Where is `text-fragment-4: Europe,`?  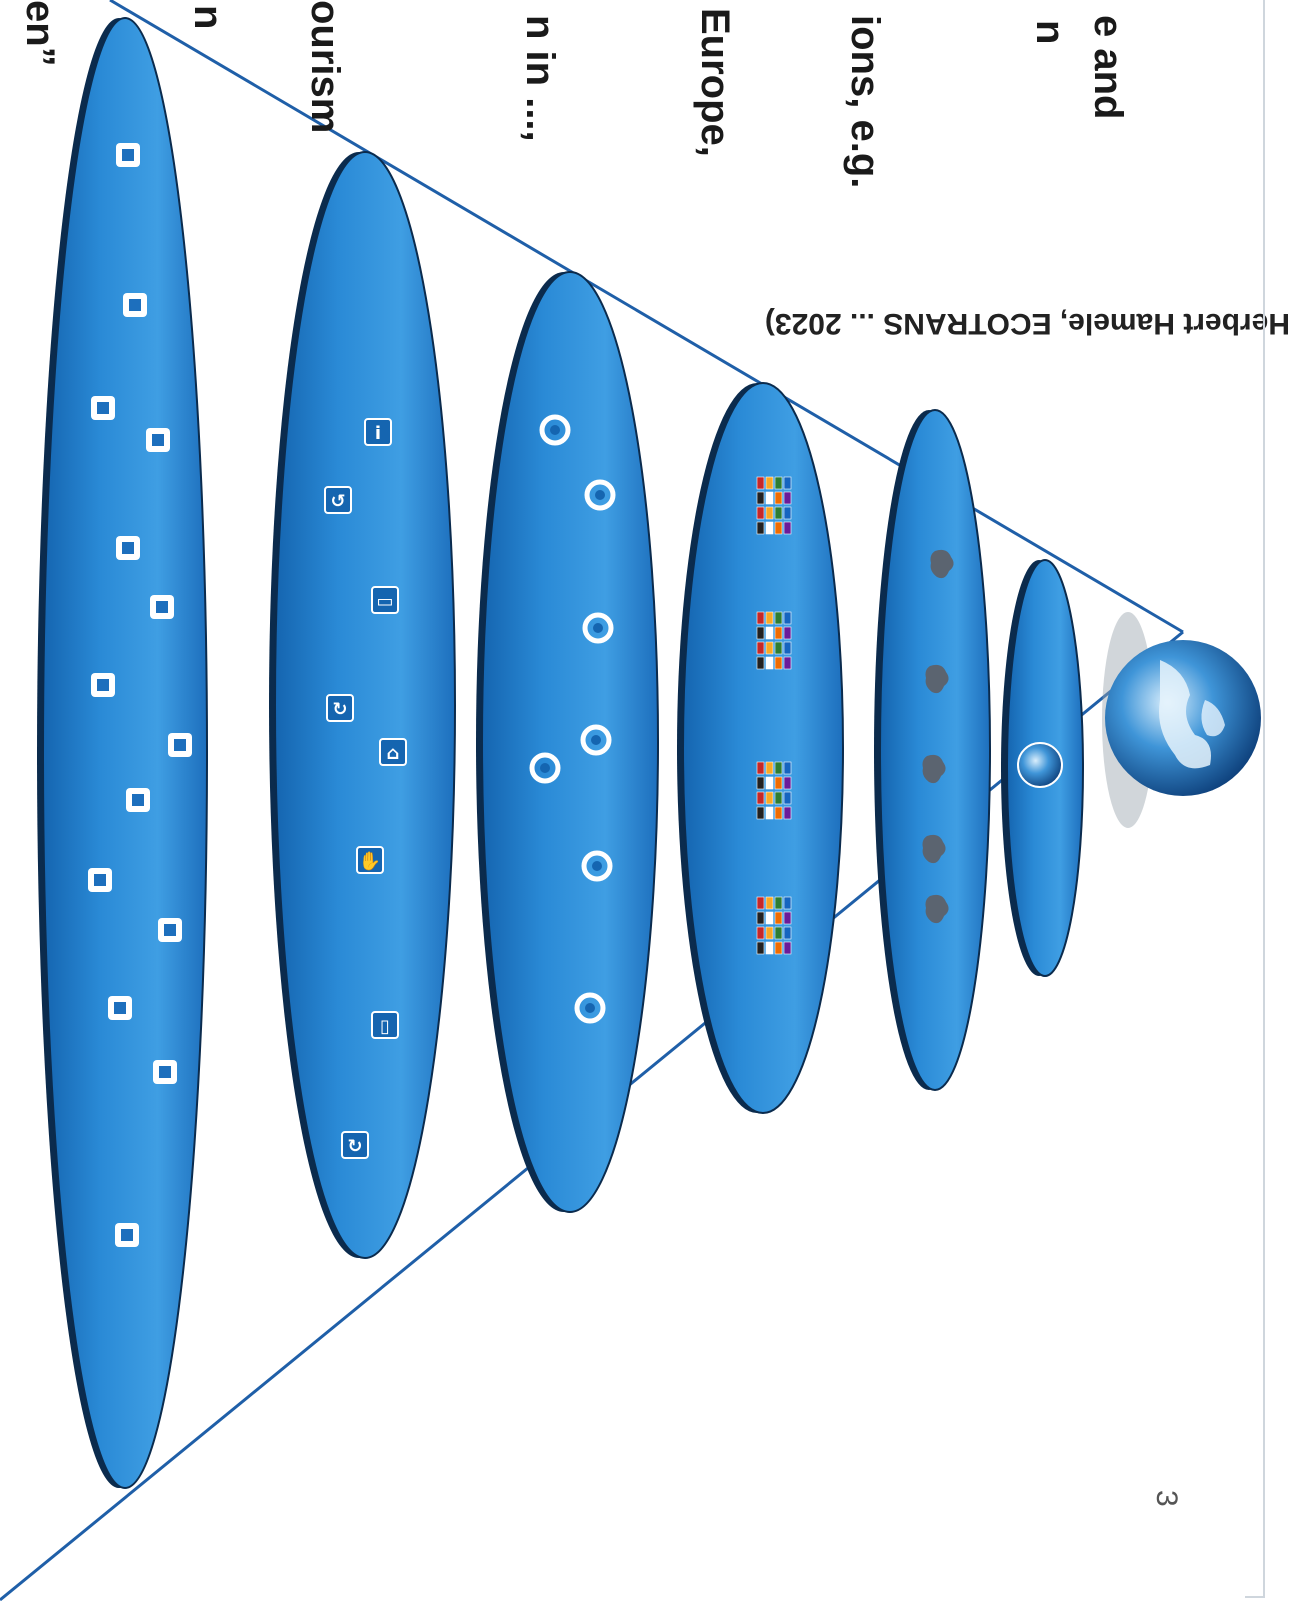 text-fragment-4: Europe, is located at coordinates (715, 82).